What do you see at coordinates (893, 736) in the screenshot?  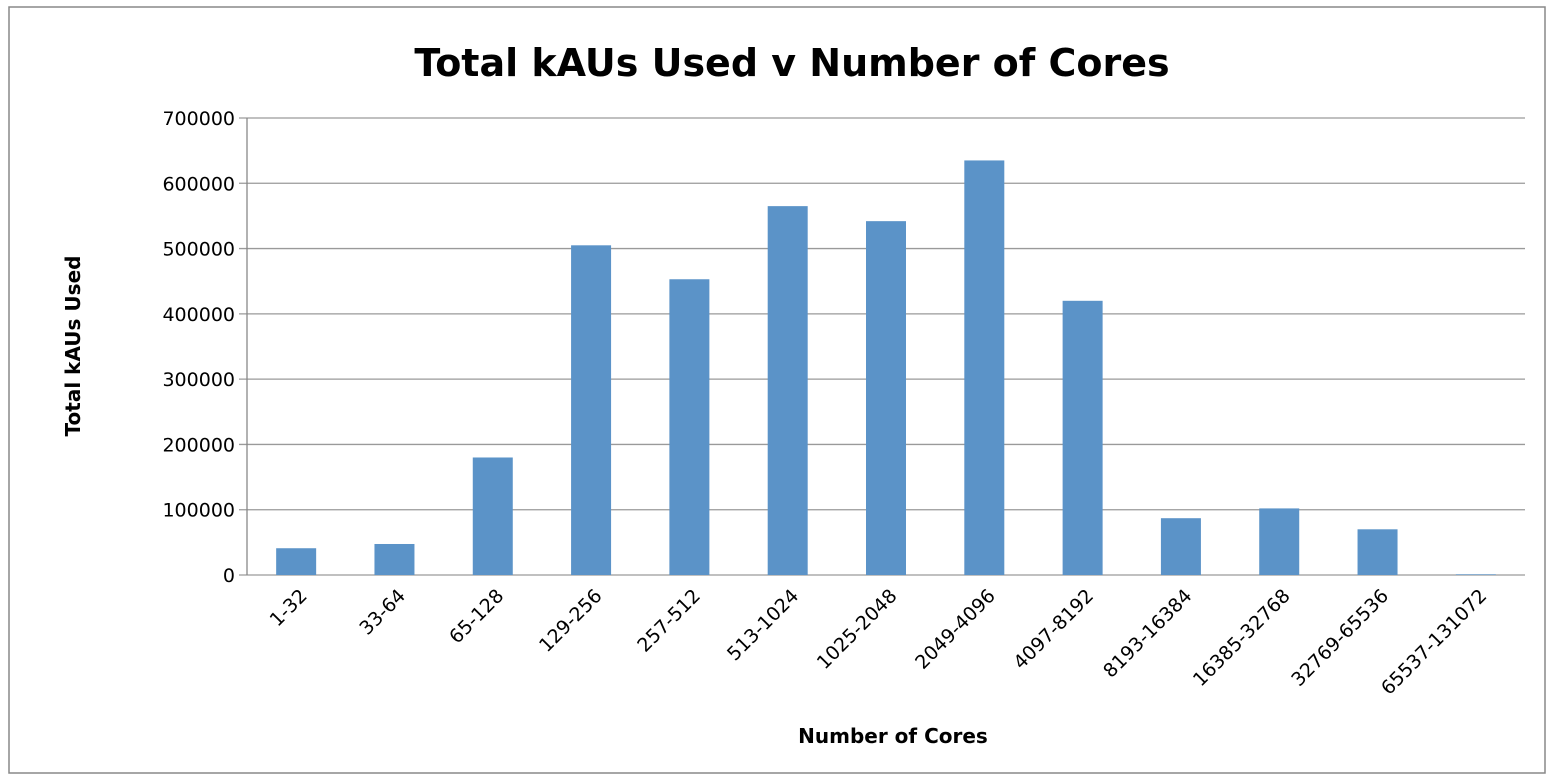 I see `x-axis-label: Number of Cores` at bounding box center [893, 736].